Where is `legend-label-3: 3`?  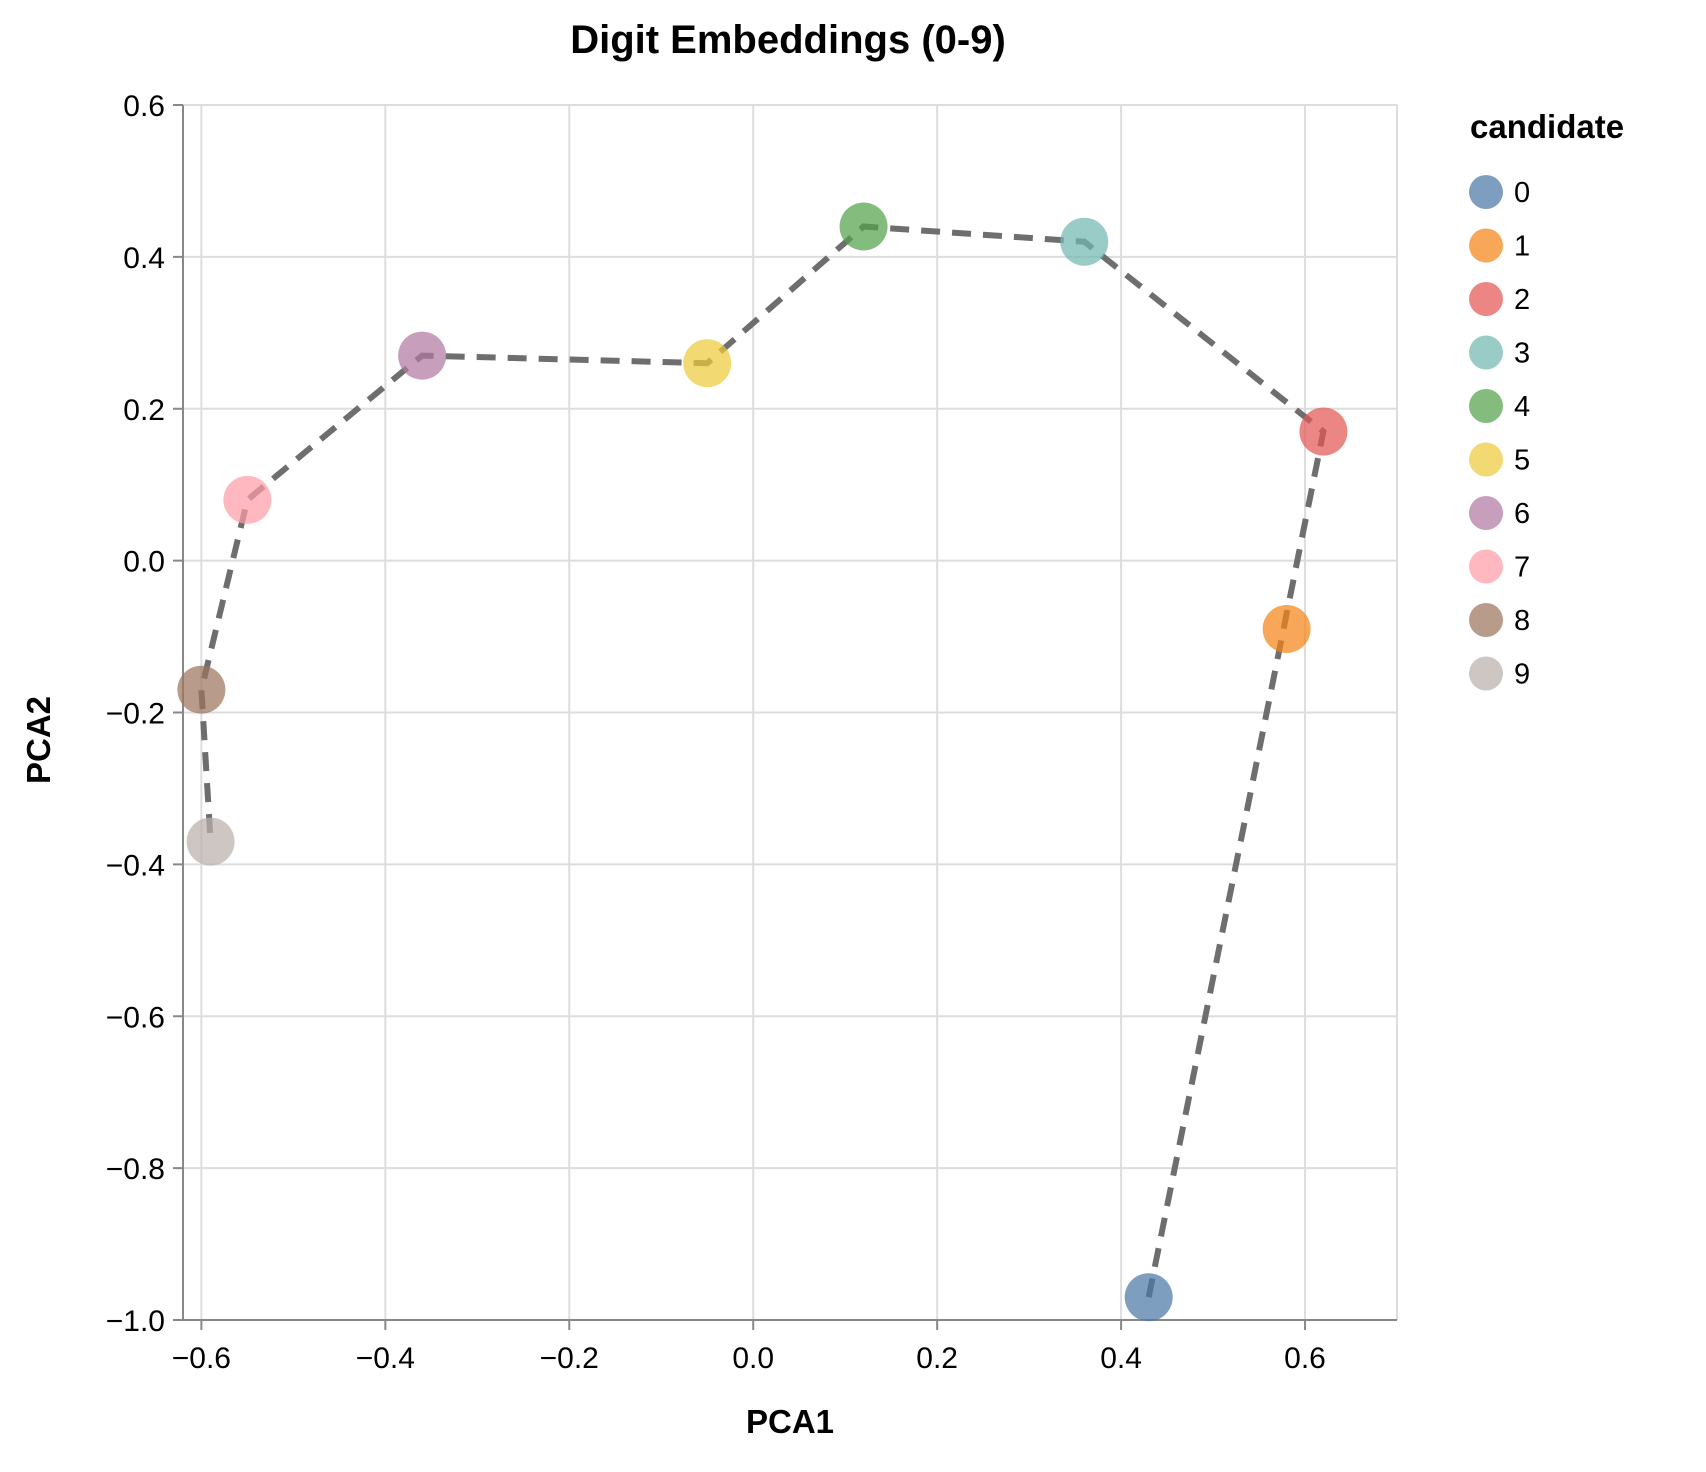
legend-label-3: 3 is located at coordinates (1522, 354).